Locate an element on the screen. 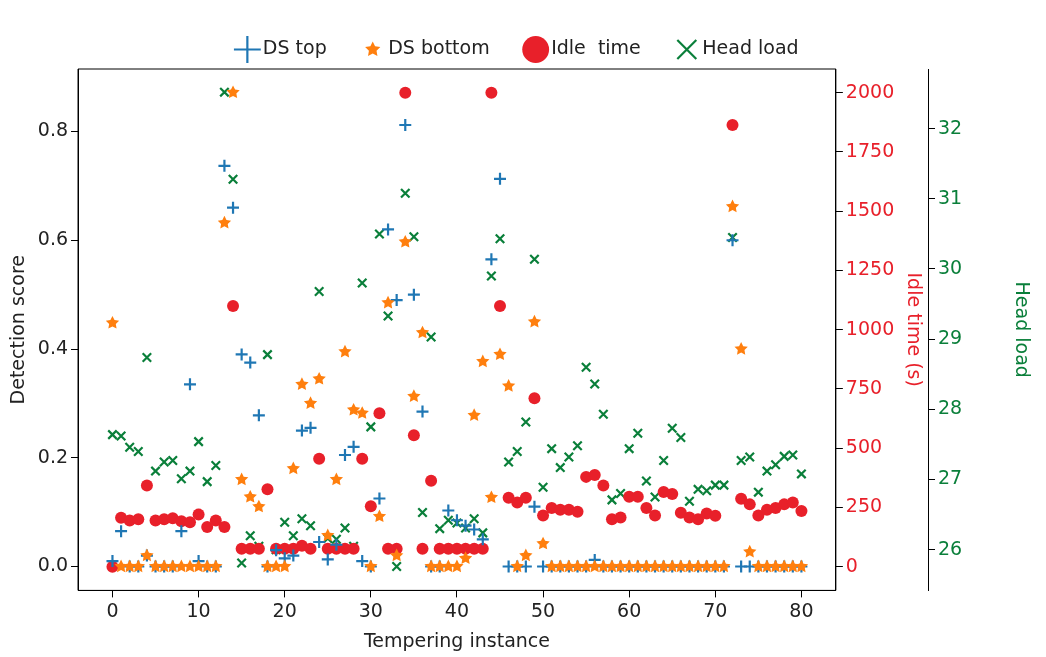 The height and width of the screenshot is (657, 1046). x-axis-title: Tempering instance is located at coordinates (456, 639).